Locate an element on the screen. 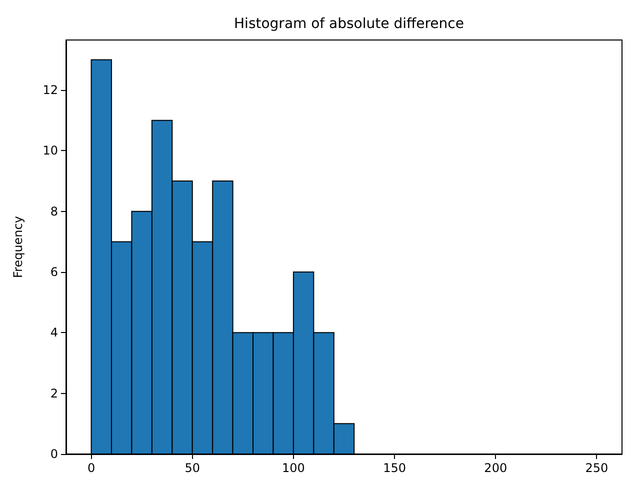 This screenshot has width=630, height=482. x-tick-label: 150 is located at coordinates (394, 468).